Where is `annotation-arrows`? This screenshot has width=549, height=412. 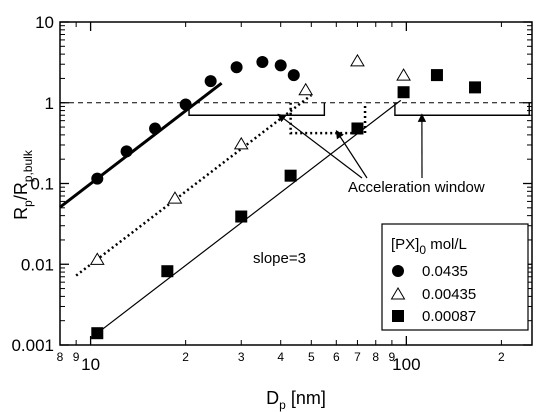 annotation-arrows is located at coordinates (352, 146).